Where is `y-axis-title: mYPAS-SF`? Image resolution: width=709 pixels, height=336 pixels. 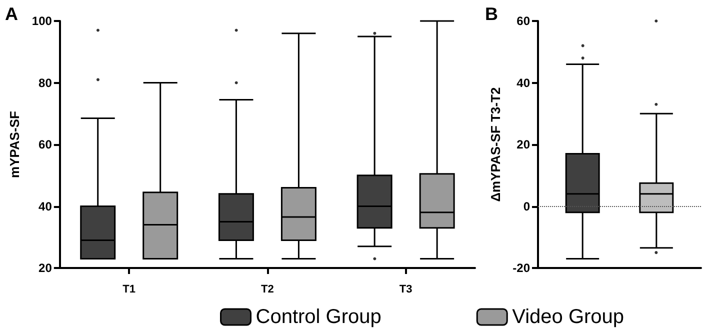
y-axis-title: mYPAS-SF is located at coordinates (14, 144).